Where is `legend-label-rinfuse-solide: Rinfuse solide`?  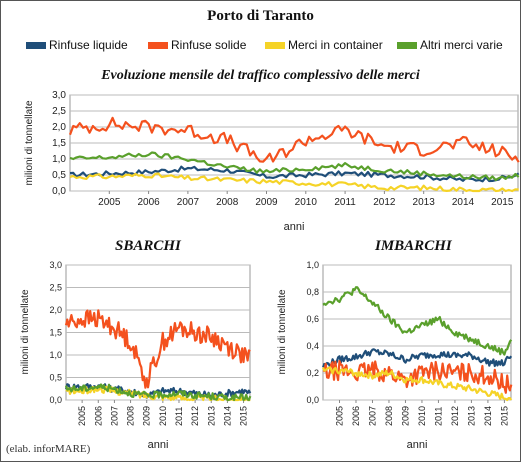
legend-label-rinfuse-solide: Rinfuse solide is located at coordinates (209, 45).